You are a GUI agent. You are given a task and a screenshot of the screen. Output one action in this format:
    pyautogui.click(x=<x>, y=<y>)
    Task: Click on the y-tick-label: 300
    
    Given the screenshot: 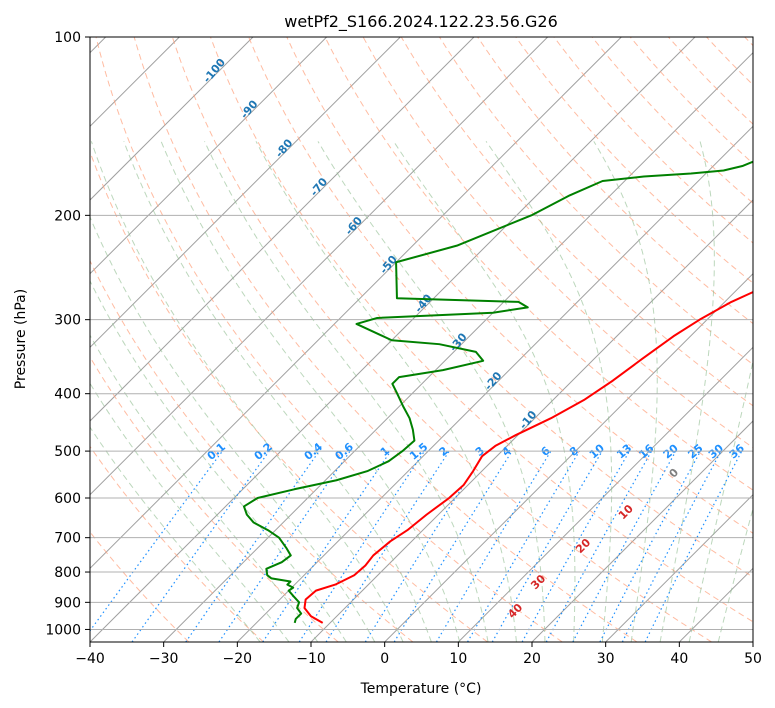 What is the action you would take?
    pyautogui.click(x=67, y=321)
    